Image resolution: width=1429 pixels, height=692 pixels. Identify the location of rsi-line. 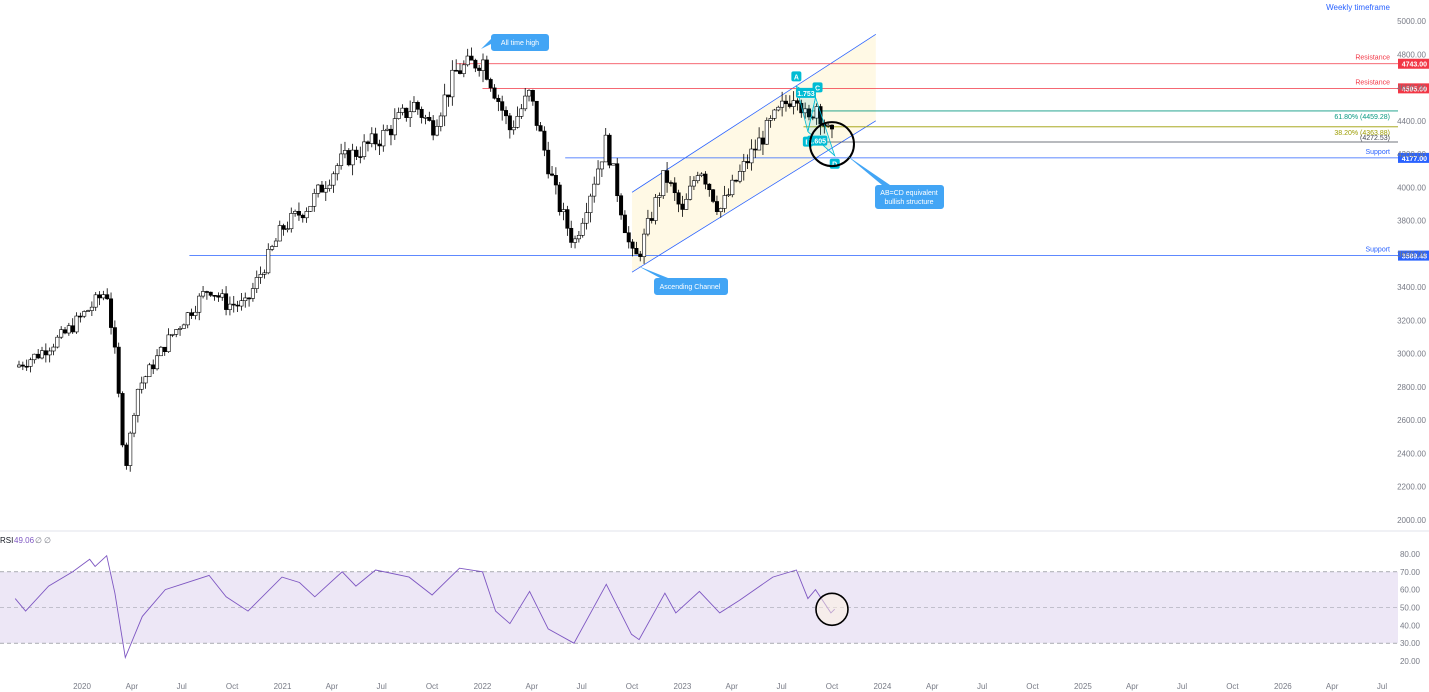
(425, 607).